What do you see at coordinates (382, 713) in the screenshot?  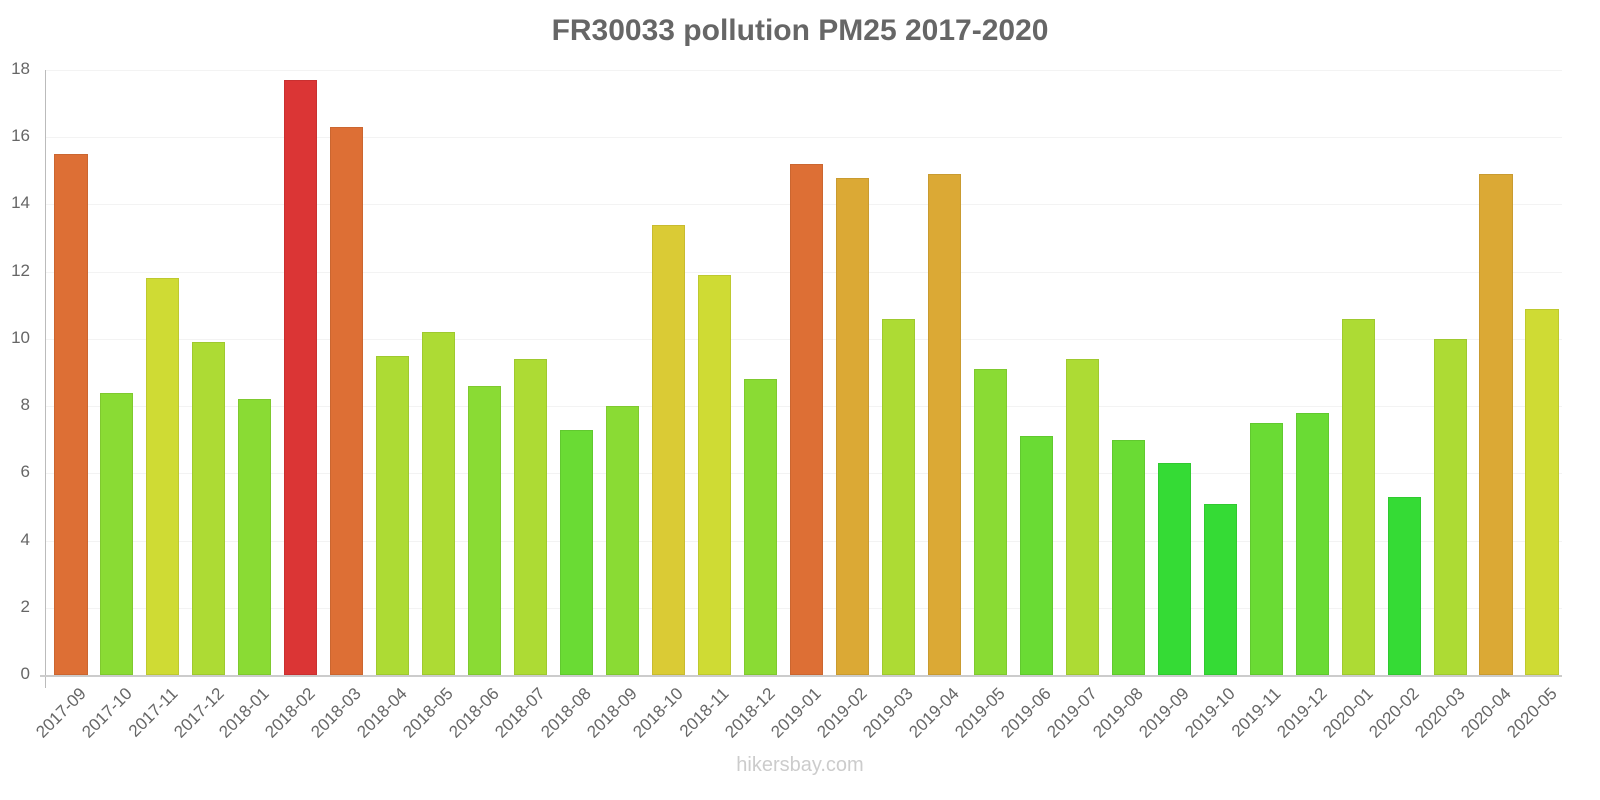 I see `x-tick-label: 2018-04` at bounding box center [382, 713].